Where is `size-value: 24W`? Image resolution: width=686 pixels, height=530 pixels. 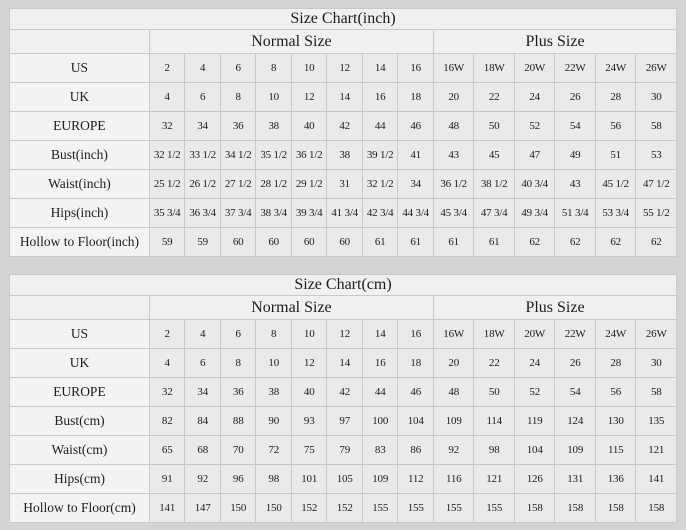
size-value: 24W is located at coordinates (615, 334).